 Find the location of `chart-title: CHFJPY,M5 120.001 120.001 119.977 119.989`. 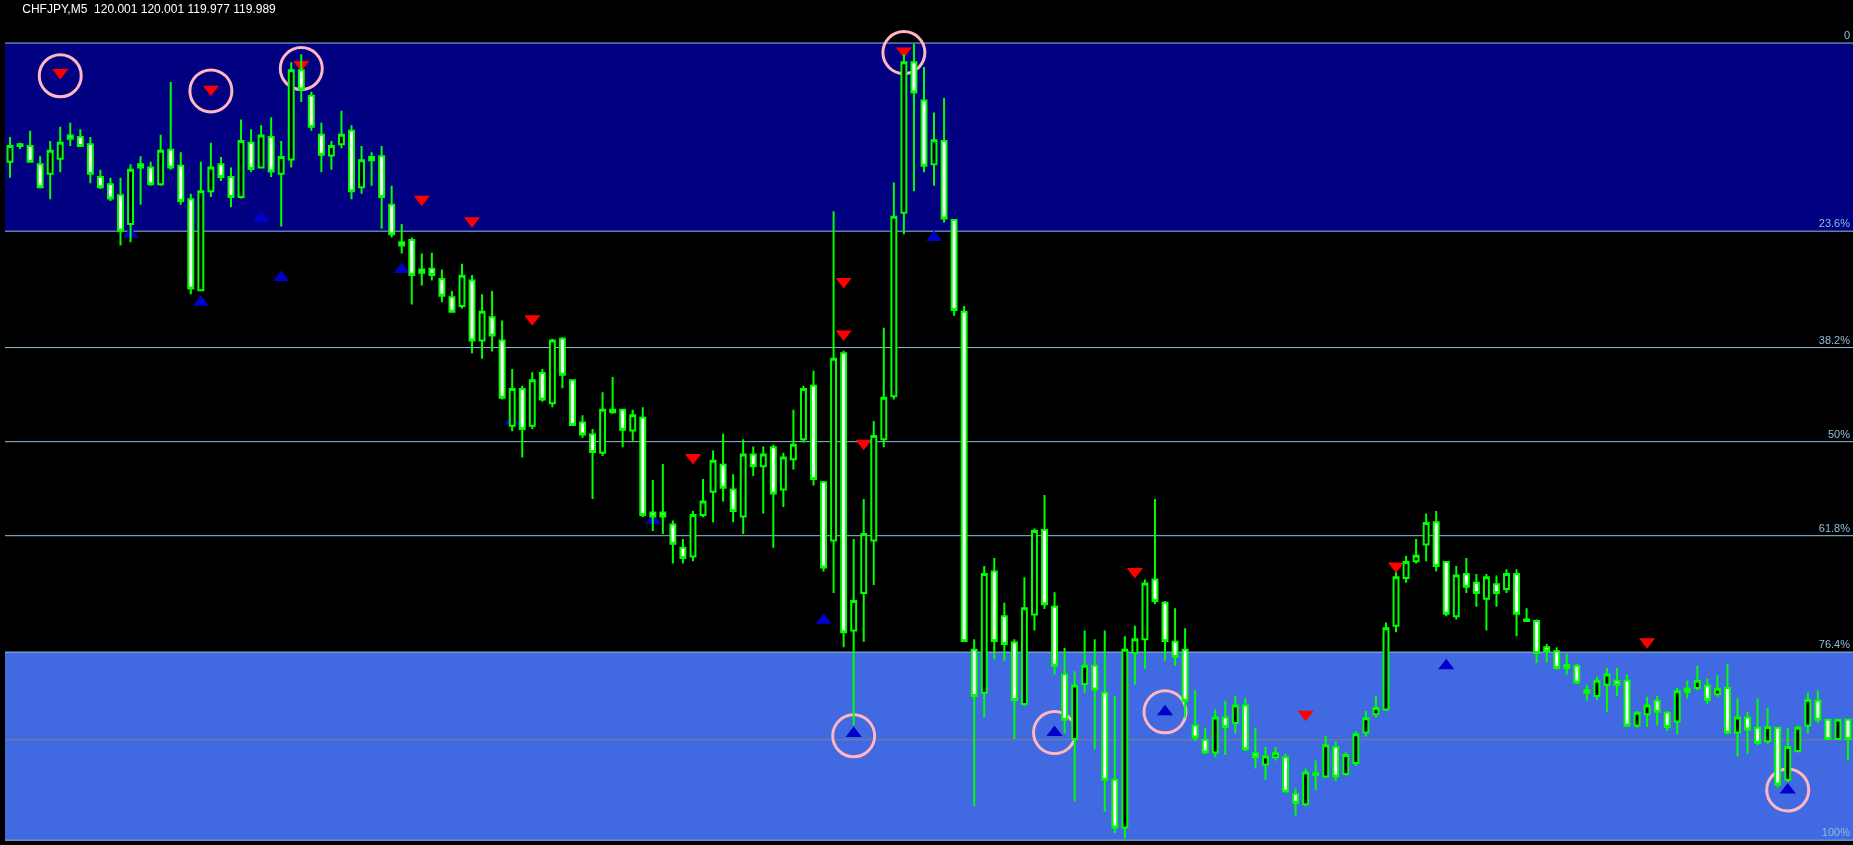

chart-title: CHFJPY,M5 120.001 120.001 119.977 119.989 is located at coordinates (149, 8).